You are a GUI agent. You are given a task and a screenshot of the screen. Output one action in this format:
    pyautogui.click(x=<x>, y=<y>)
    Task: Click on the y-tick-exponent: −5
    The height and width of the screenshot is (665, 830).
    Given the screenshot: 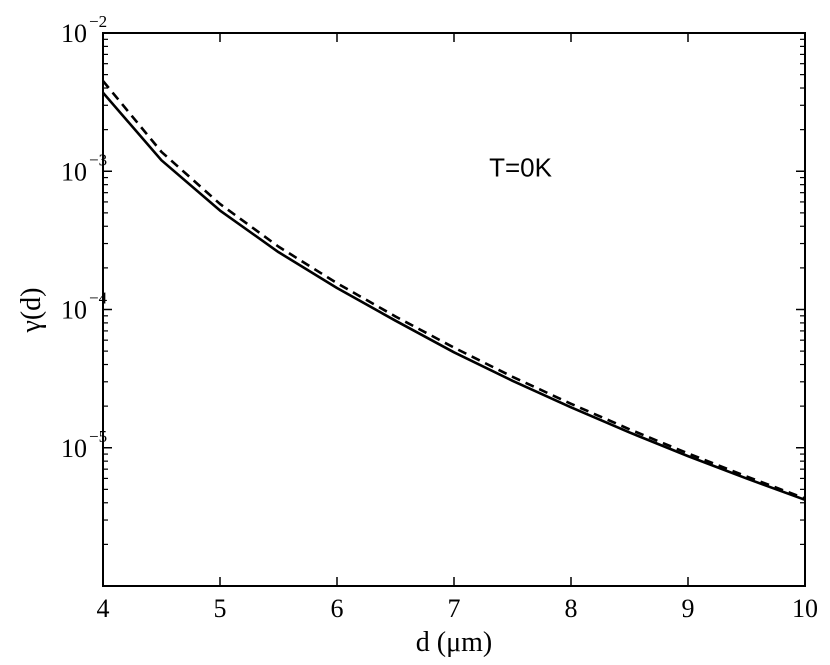 What is the action you would take?
    pyautogui.click(x=98, y=436)
    